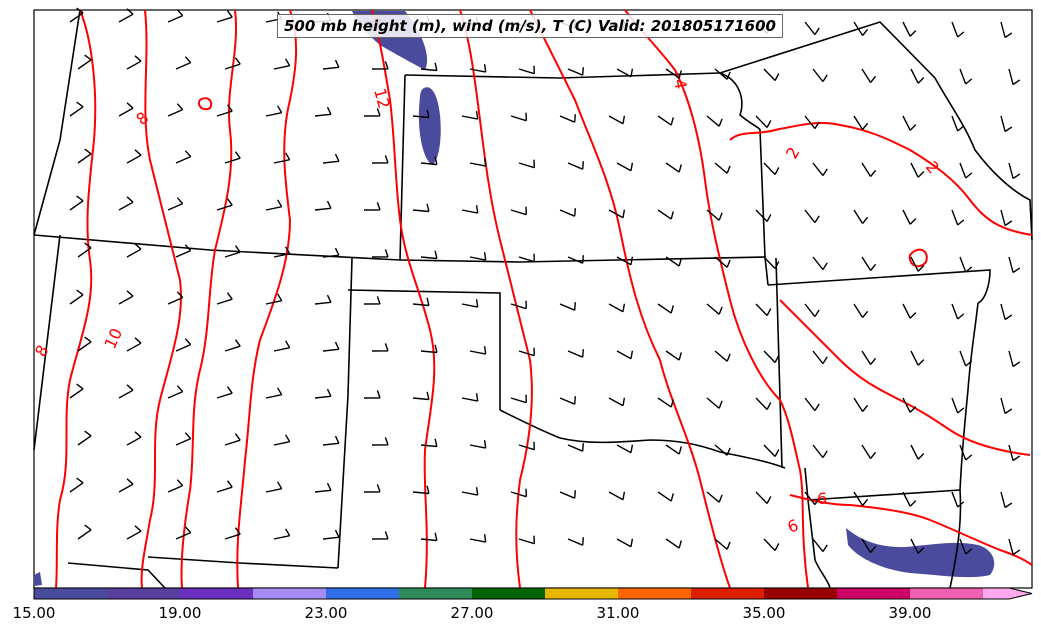  Describe the element at coordinates (345, 413) in the screenshot. I see `boundary-colorado-south` at that location.